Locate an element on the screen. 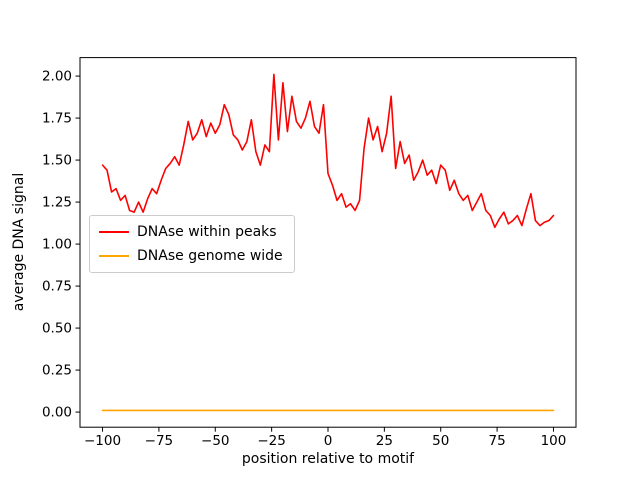 The image size is (640, 480). x-tick-label: −100 is located at coordinates (102, 441).